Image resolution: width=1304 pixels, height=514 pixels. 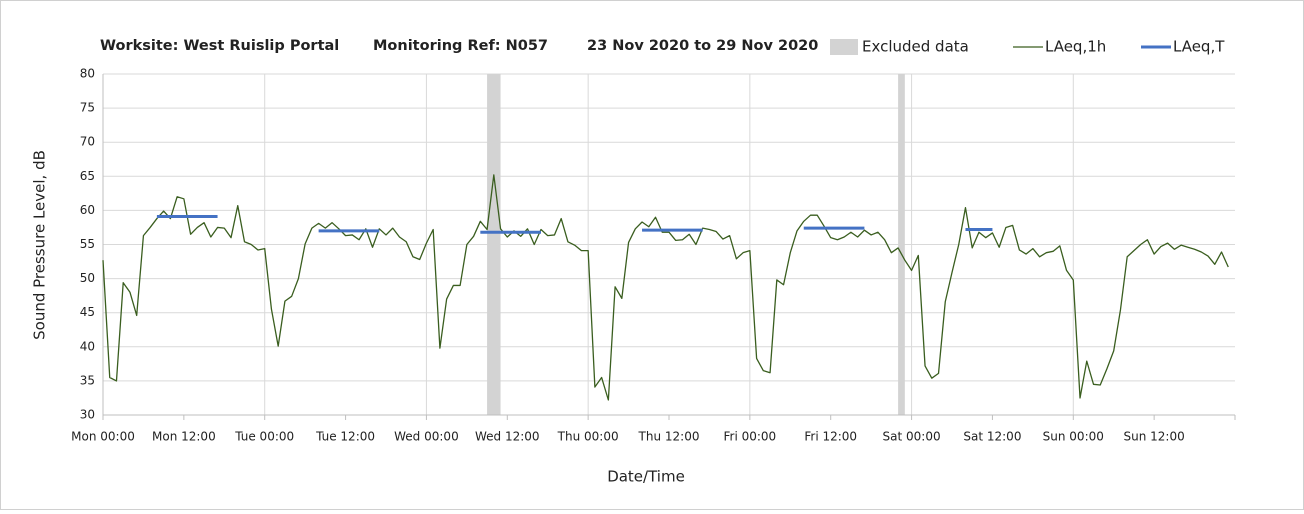 What do you see at coordinates (87, 312) in the screenshot?
I see `y-tick-label: 45` at bounding box center [87, 312].